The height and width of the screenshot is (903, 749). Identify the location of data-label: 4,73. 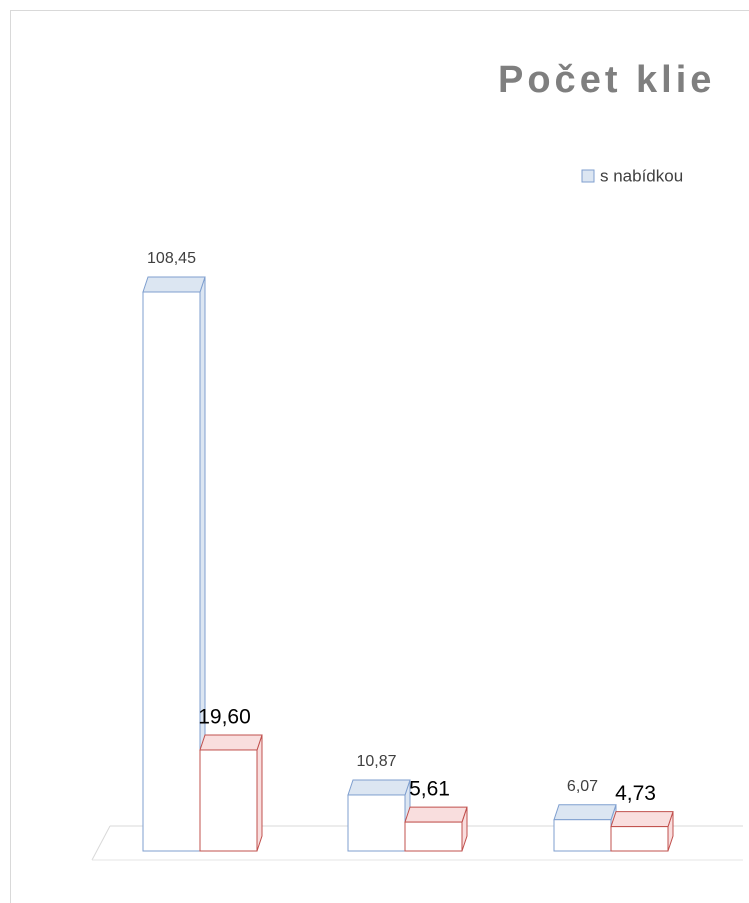
(635, 793).